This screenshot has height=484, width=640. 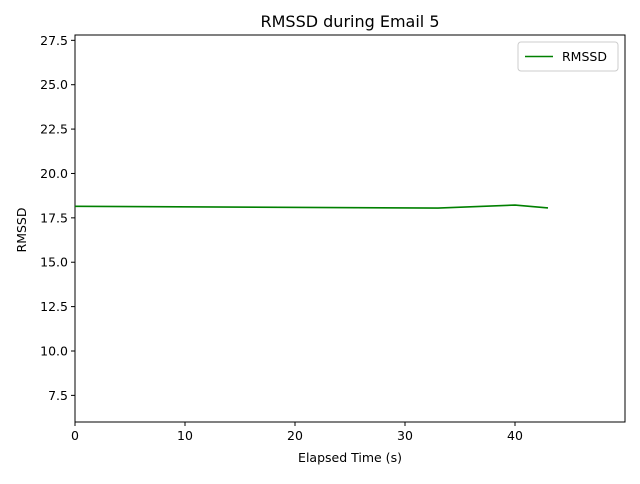 What do you see at coordinates (405, 435) in the screenshot?
I see `x-tick-label: 30` at bounding box center [405, 435].